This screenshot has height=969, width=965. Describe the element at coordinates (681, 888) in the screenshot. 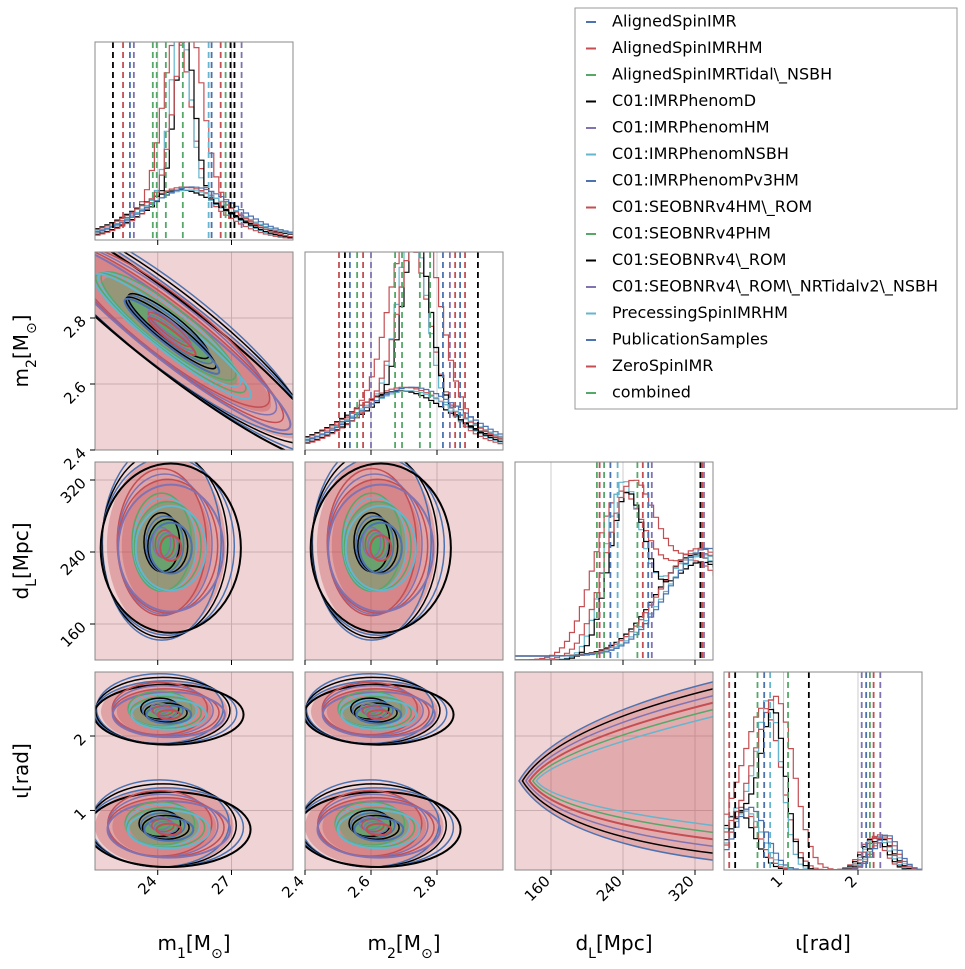

I see `x-tick-label: 320` at that location.